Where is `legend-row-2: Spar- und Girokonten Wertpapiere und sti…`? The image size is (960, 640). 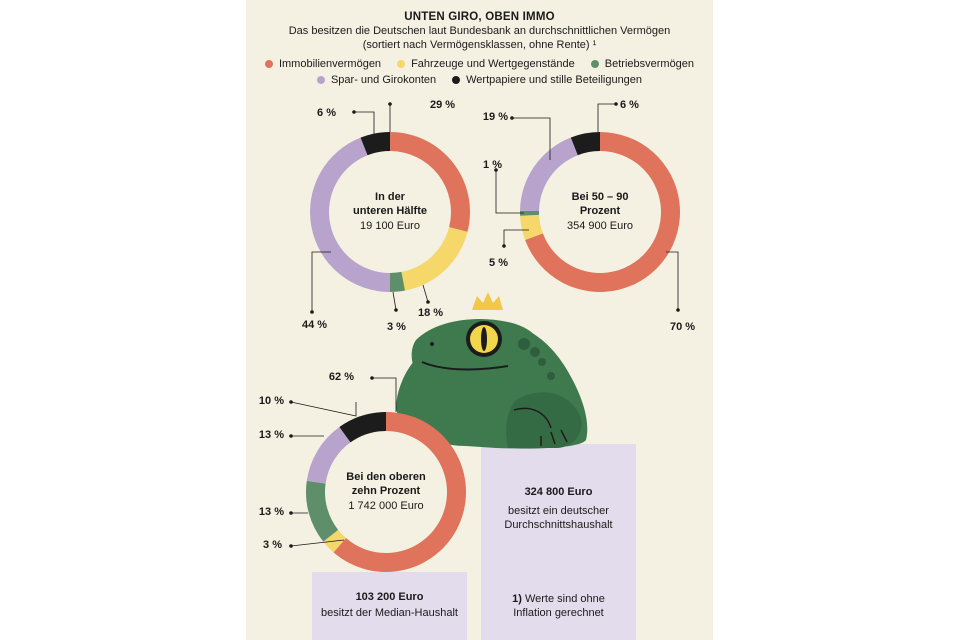 legend-row-2: Spar- und Girokonten Wertpapiere und sti… is located at coordinates (479, 80).